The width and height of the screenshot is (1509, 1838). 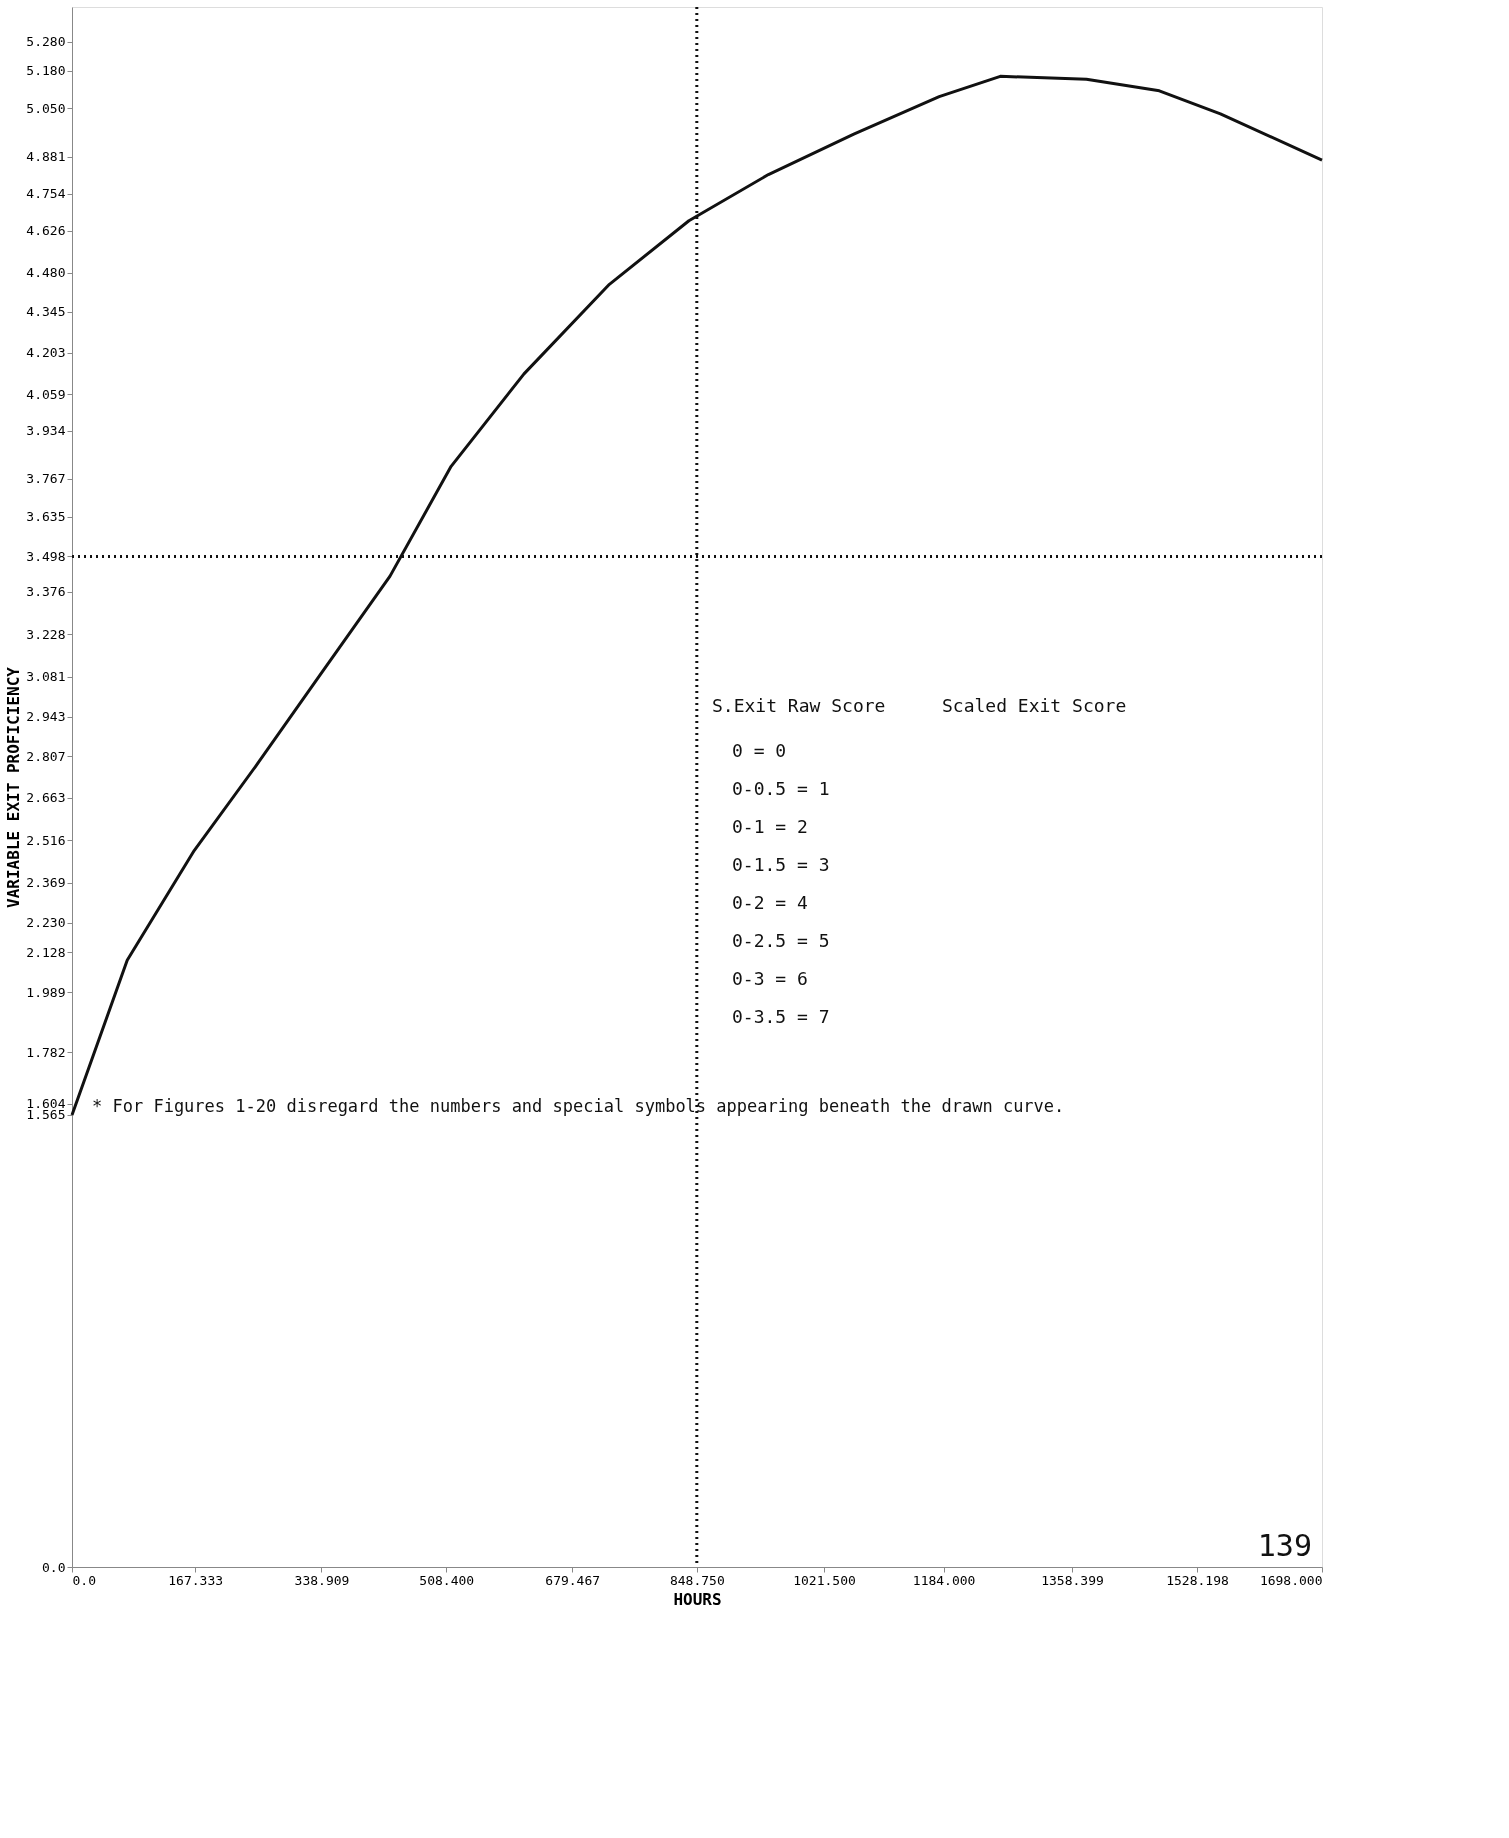 What do you see at coordinates (1197, 1580) in the screenshot?
I see `x-tick-label: 1528.198` at bounding box center [1197, 1580].